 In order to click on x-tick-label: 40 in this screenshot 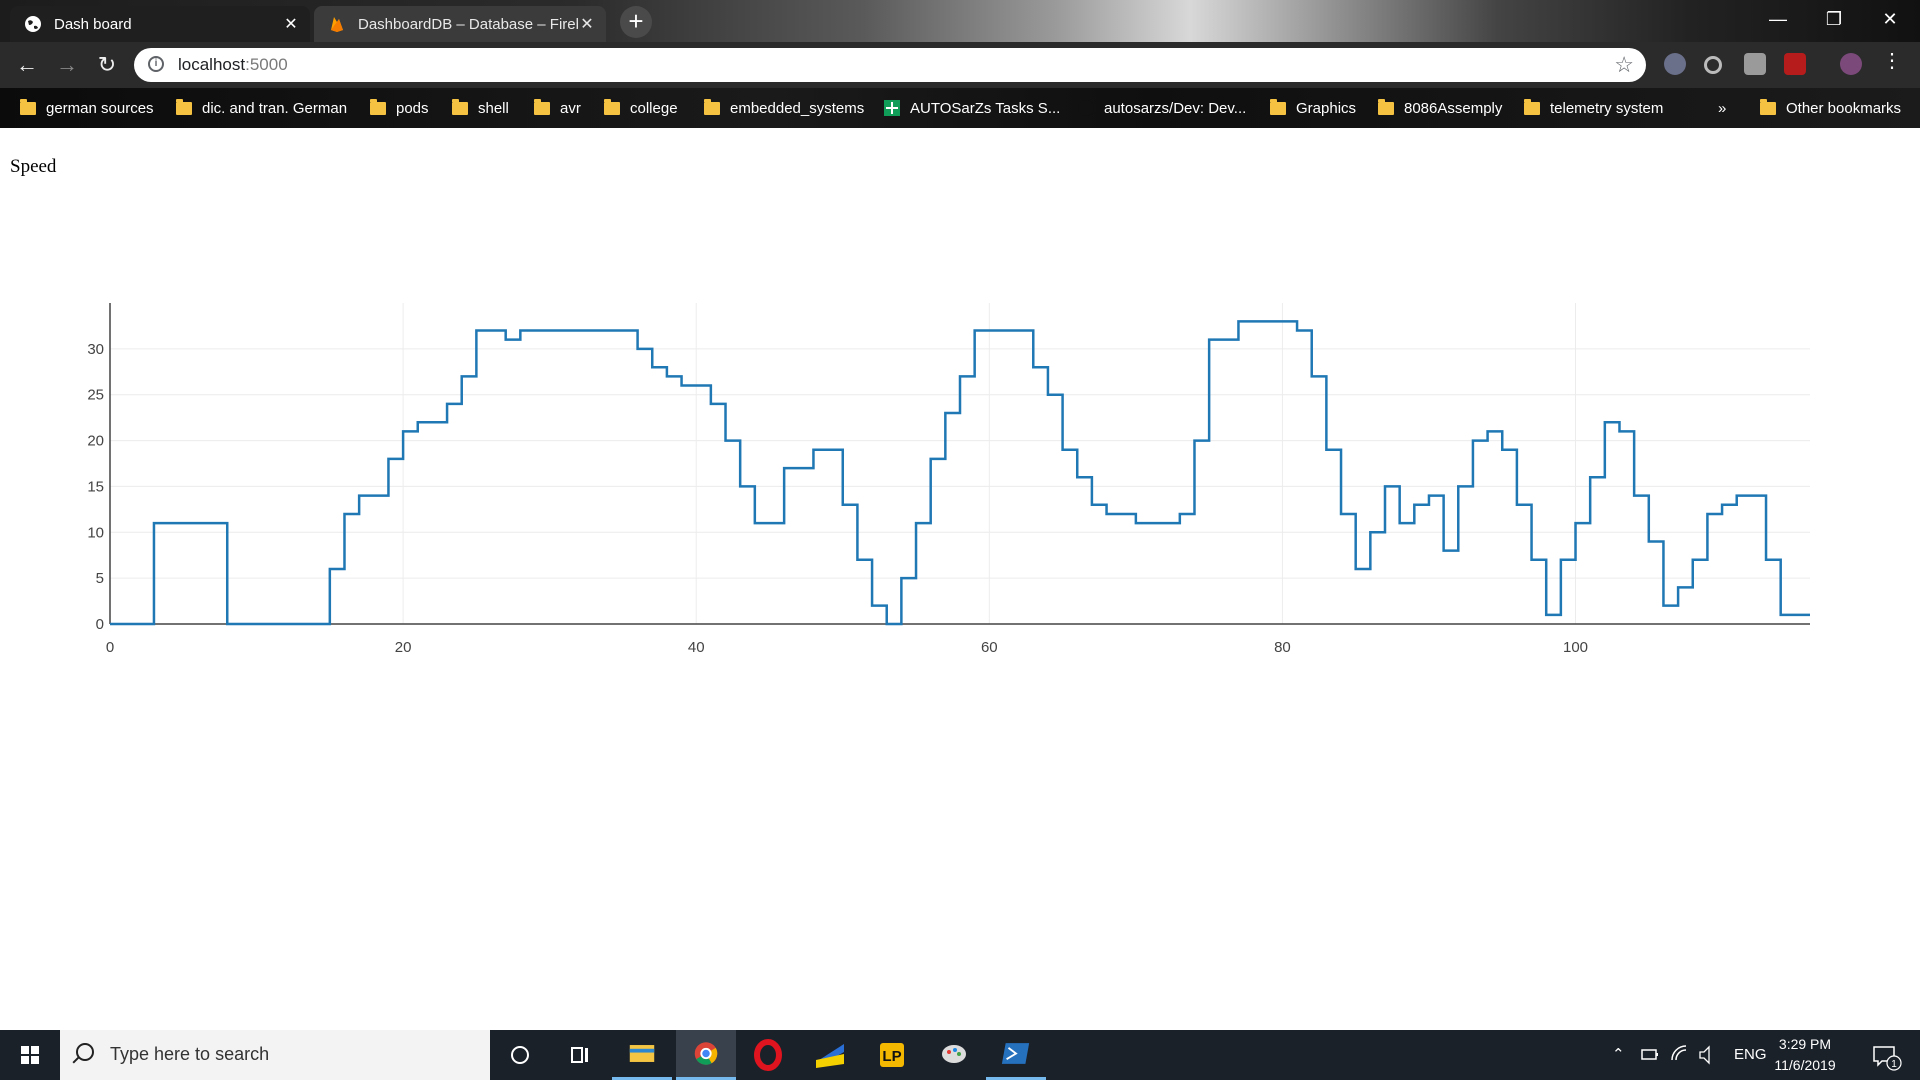, I will do `click(696, 647)`.